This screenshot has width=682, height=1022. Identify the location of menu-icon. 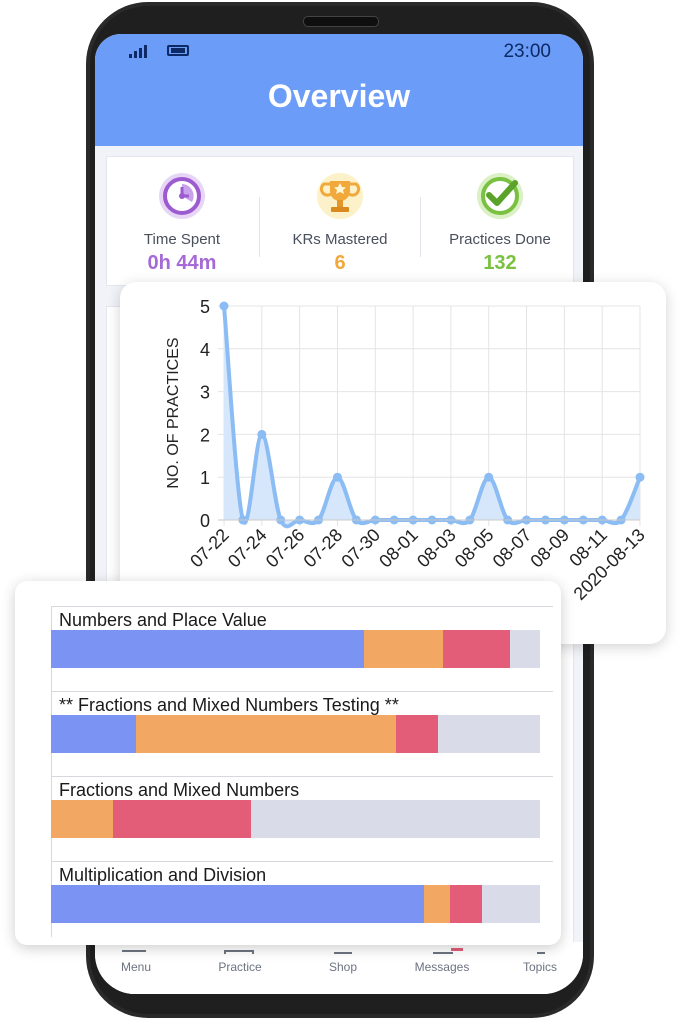
(134, 951).